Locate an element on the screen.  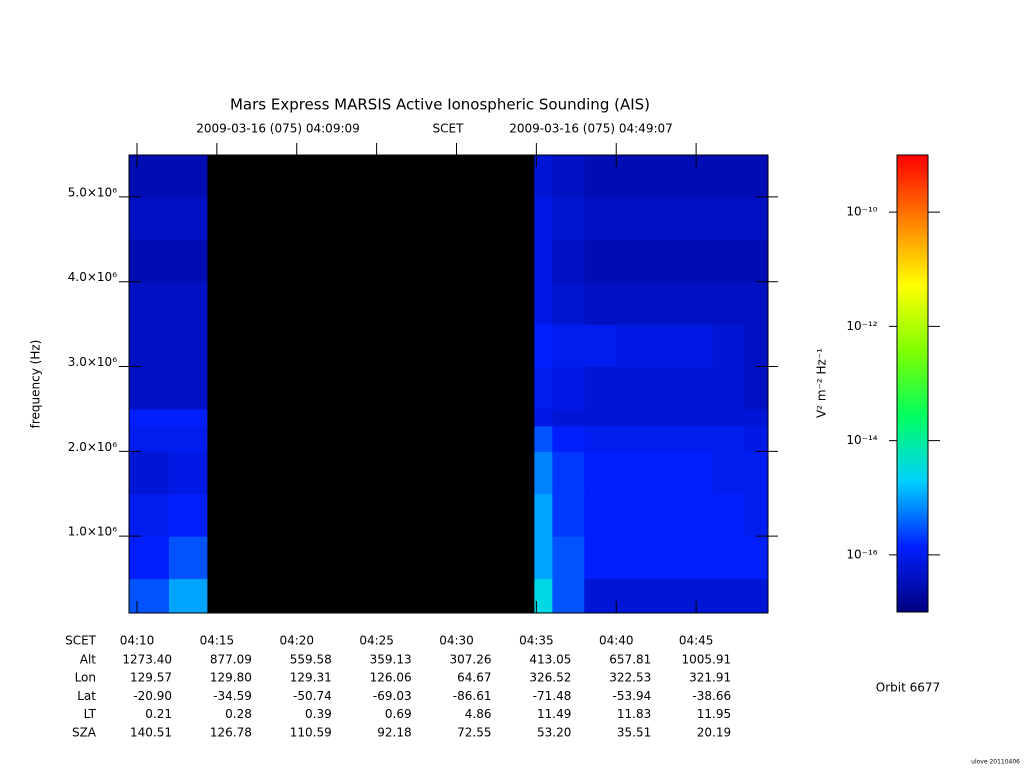
ephemeris-value: 110.59 is located at coordinates (311, 732).